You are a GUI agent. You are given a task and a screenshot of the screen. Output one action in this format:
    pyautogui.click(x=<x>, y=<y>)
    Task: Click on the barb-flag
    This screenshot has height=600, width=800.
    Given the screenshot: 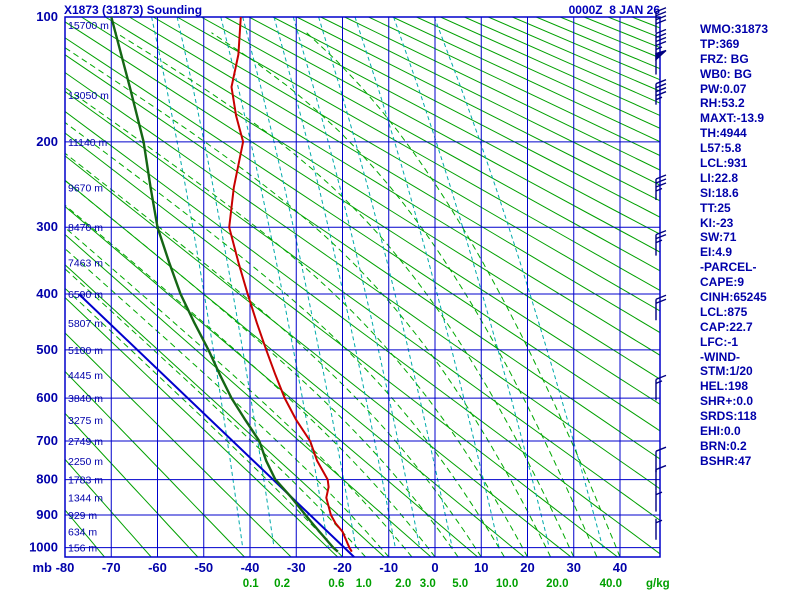 What is the action you would take?
    pyautogui.click(x=661, y=55)
    